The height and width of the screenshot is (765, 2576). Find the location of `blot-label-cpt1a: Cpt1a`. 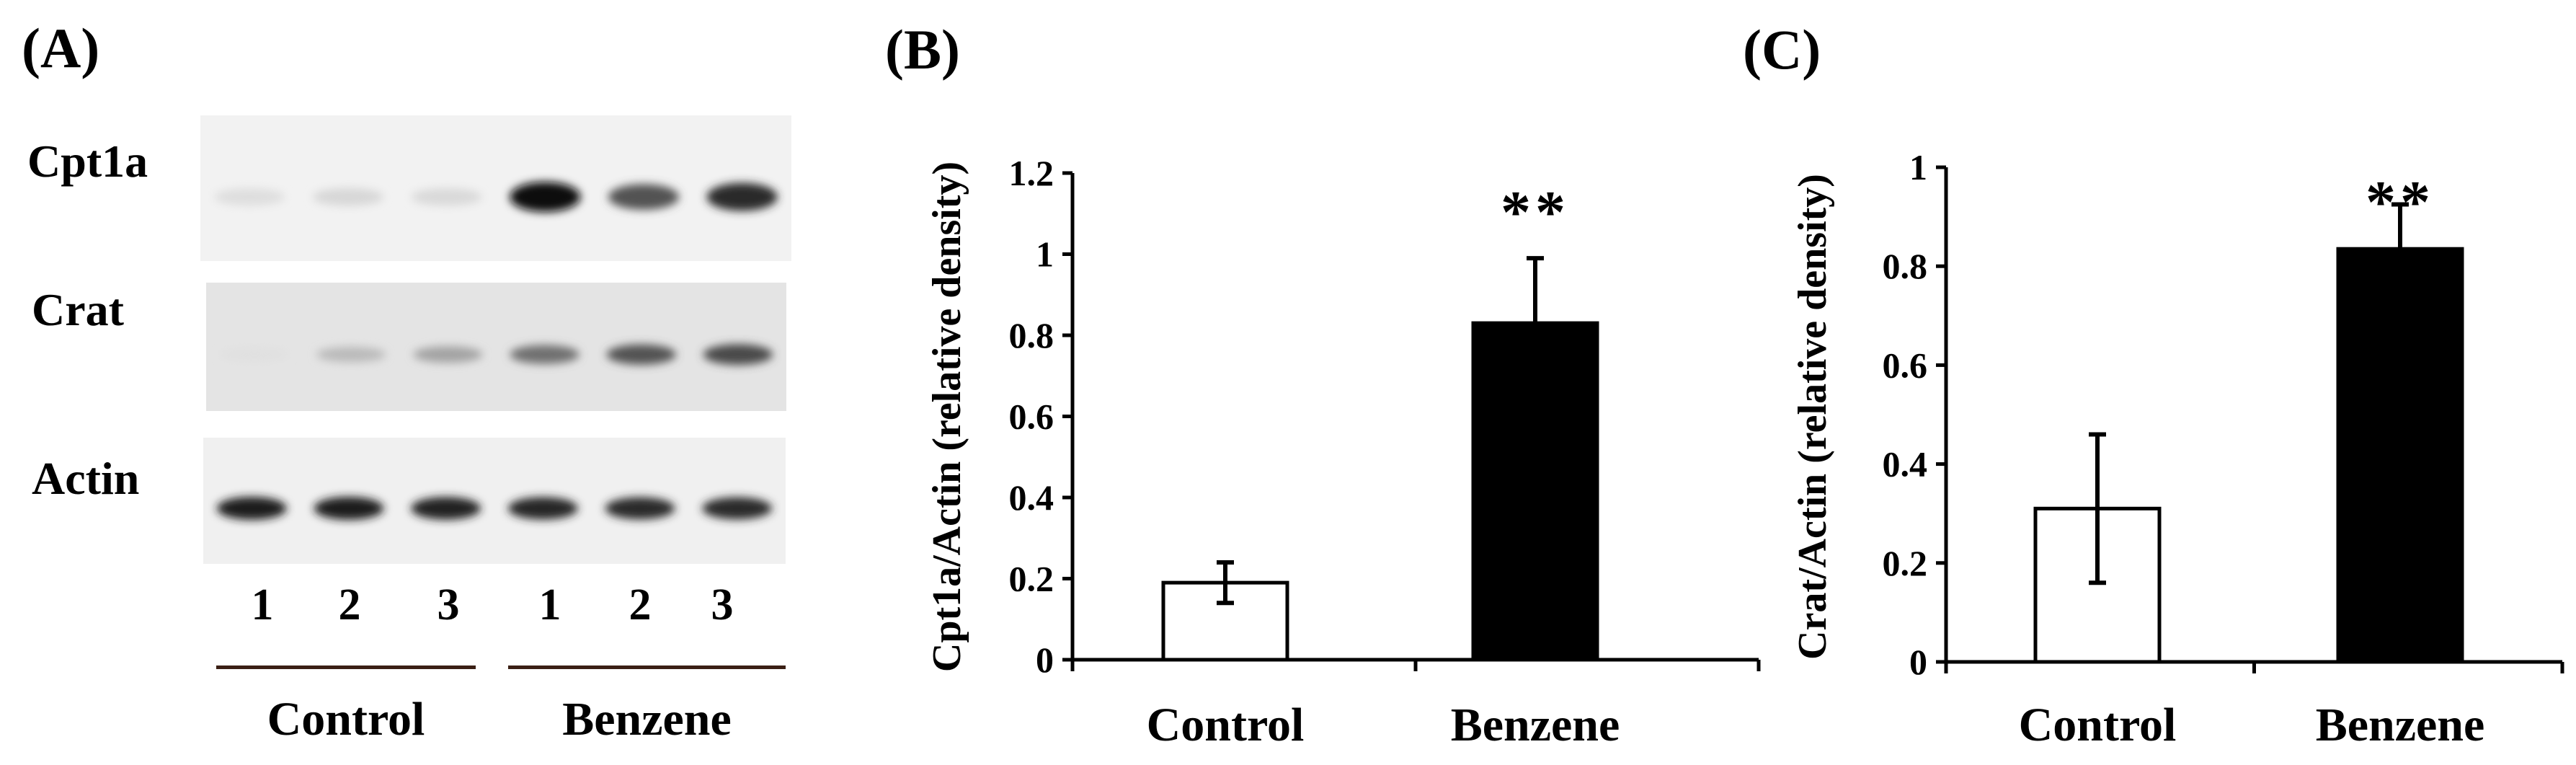

blot-label-cpt1a: Cpt1a is located at coordinates (87, 161).